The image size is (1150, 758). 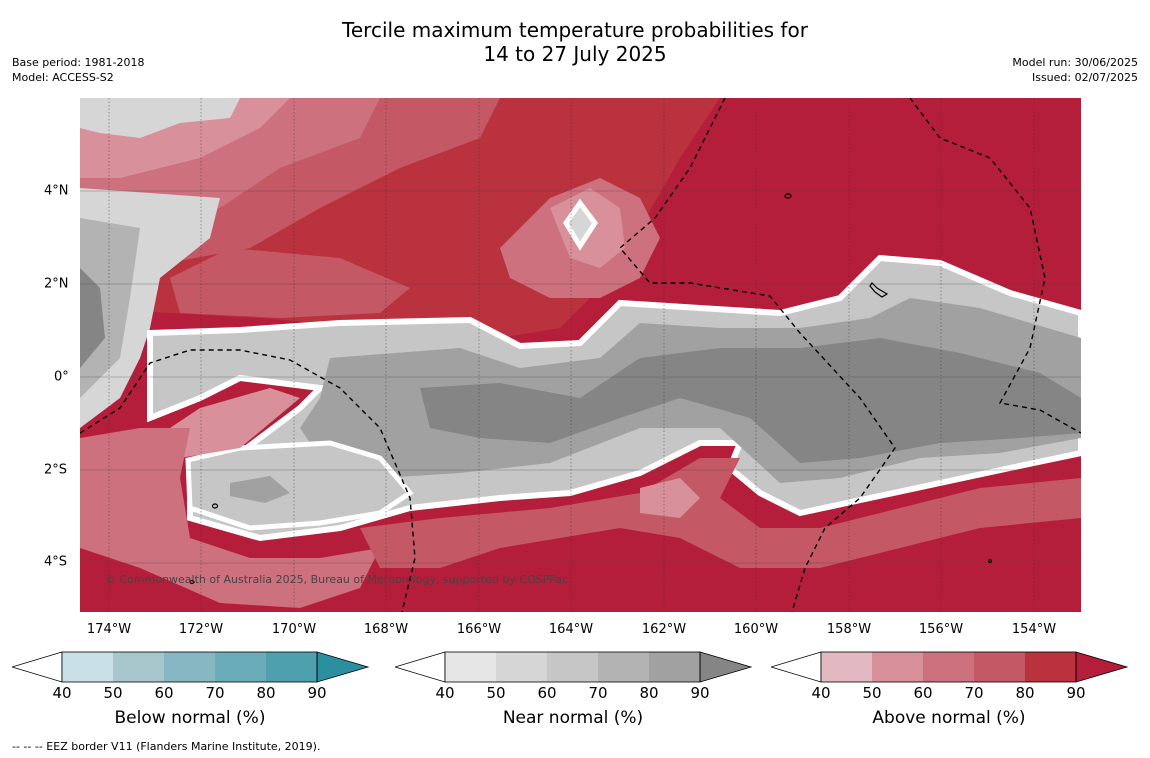 What do you see at coordinates (923, 693) in the screenshot?
I see `above-tick: 60` at bounding box center [923, 693].